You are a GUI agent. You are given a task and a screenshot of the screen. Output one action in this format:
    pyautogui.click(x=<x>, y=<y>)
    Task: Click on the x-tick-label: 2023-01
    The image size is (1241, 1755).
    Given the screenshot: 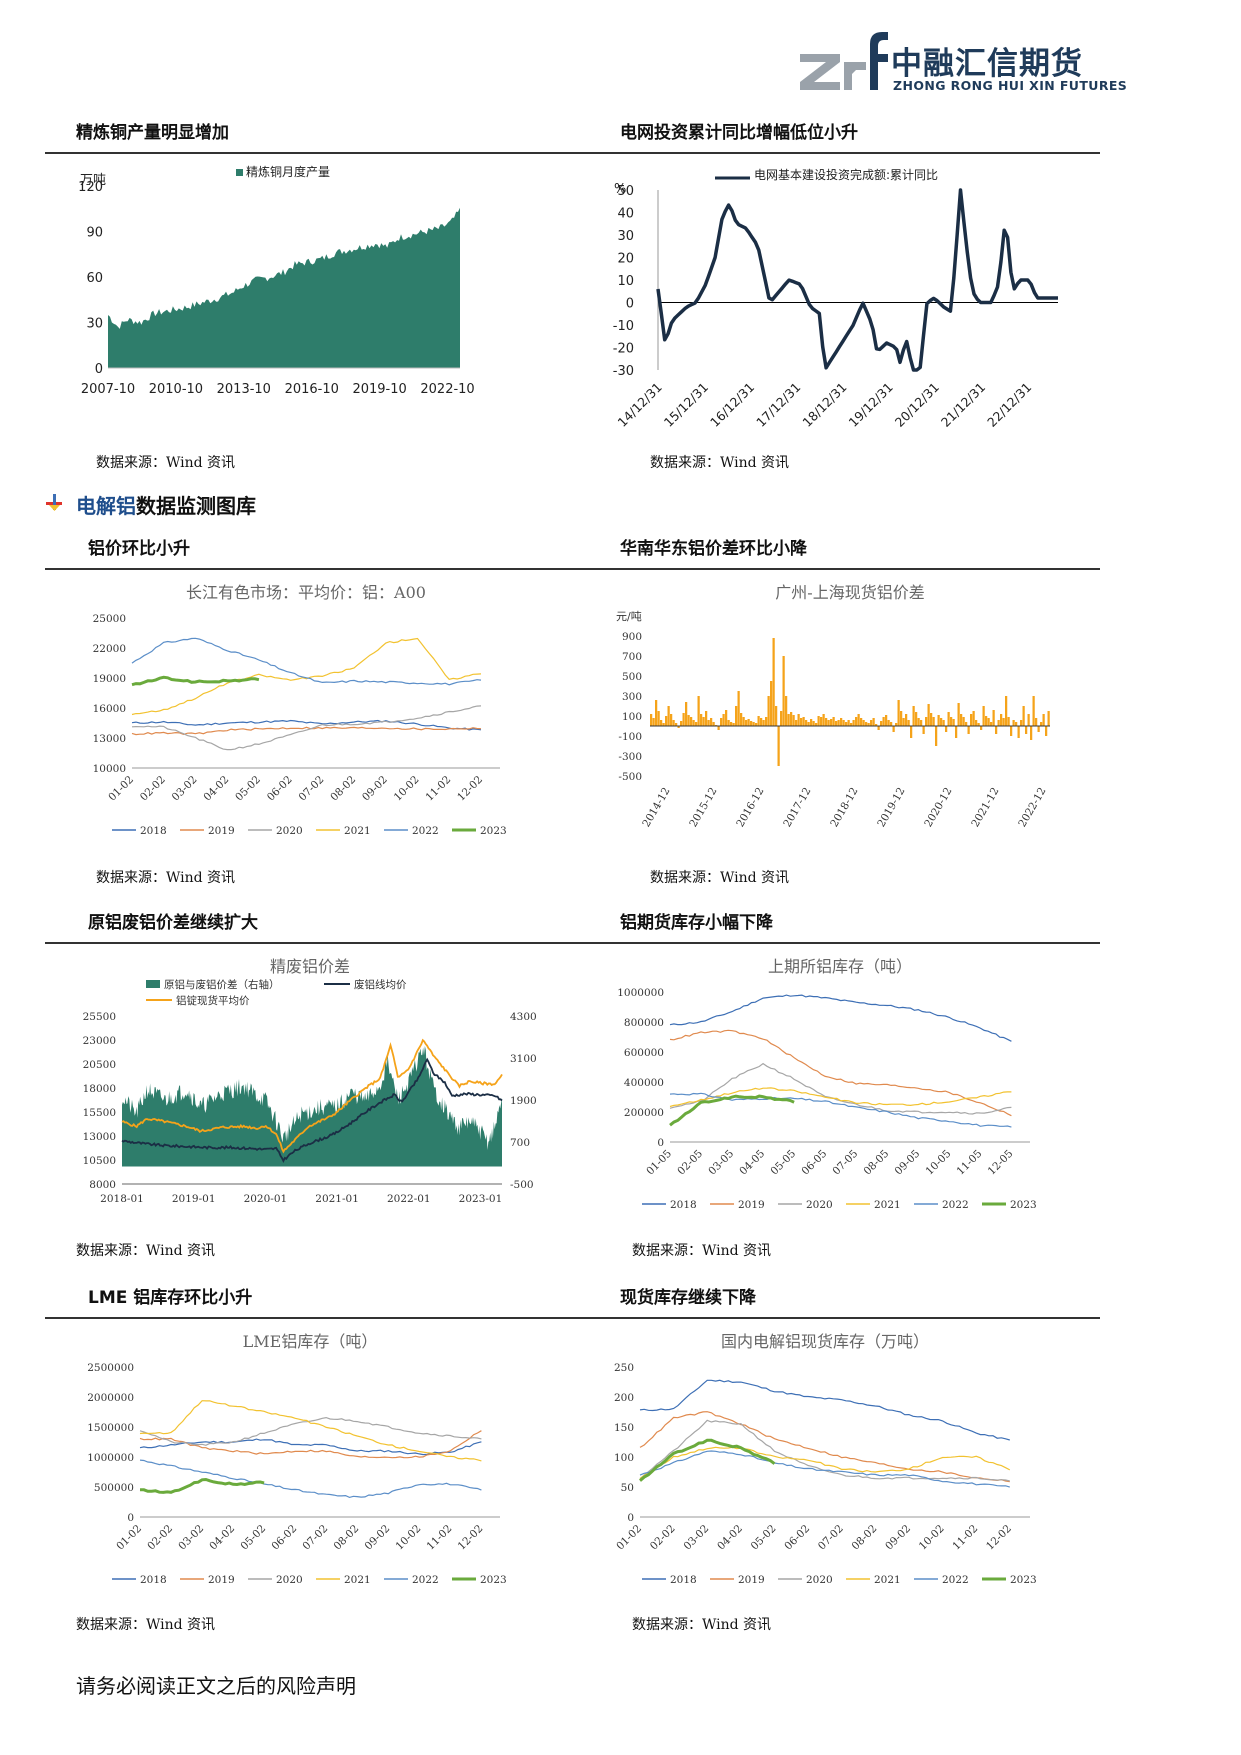 What is the action you would take?
    pyautogui.click(x=481, y=1199)
    